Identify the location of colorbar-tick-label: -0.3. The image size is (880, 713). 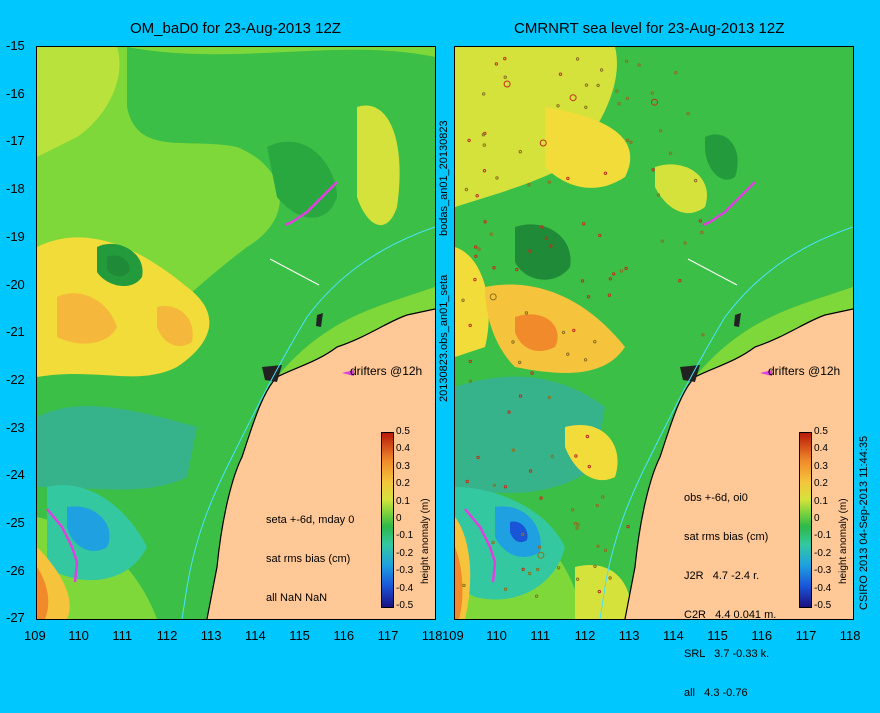
(405, 571).